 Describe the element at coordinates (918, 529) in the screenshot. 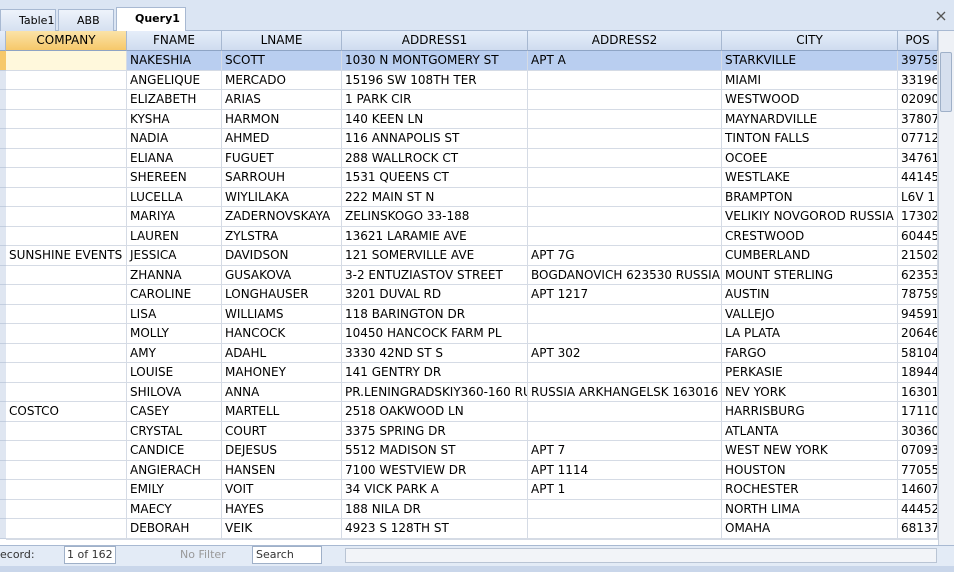

I see `cell: 68137` at that location.